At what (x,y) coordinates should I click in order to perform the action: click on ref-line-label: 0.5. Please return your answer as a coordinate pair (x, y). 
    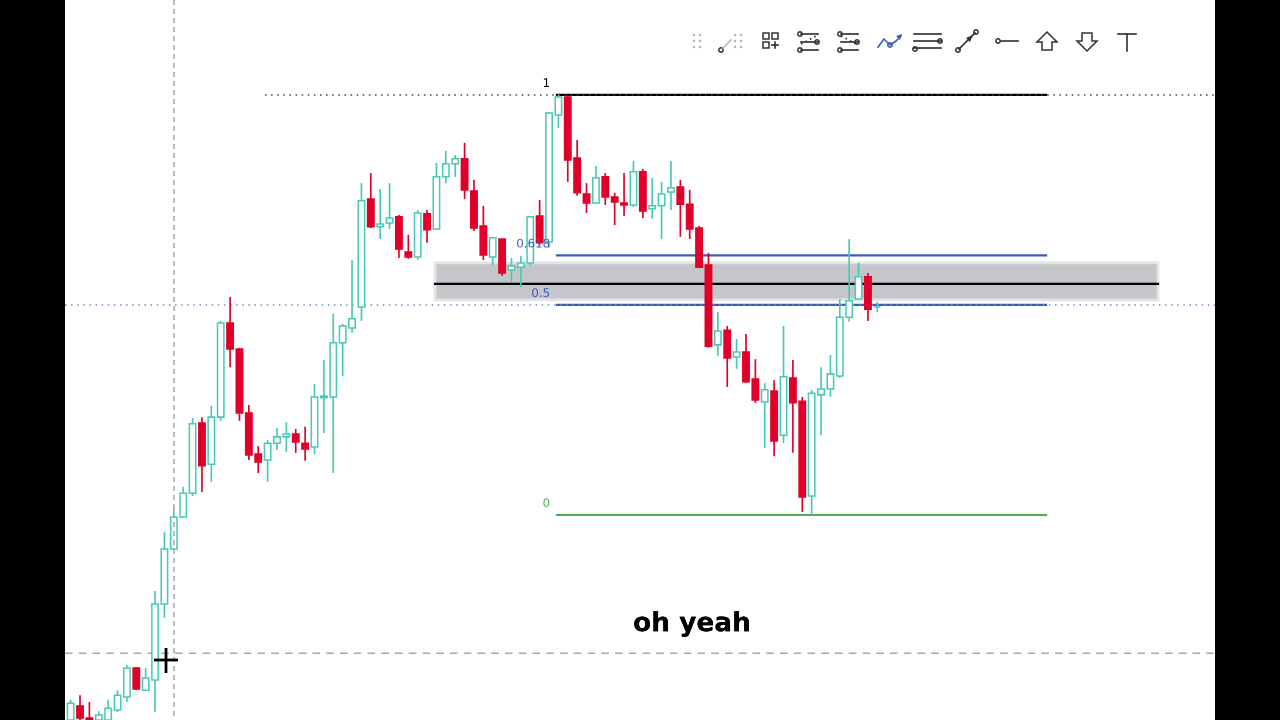
    Looking at the image, I should click on (541, 293).